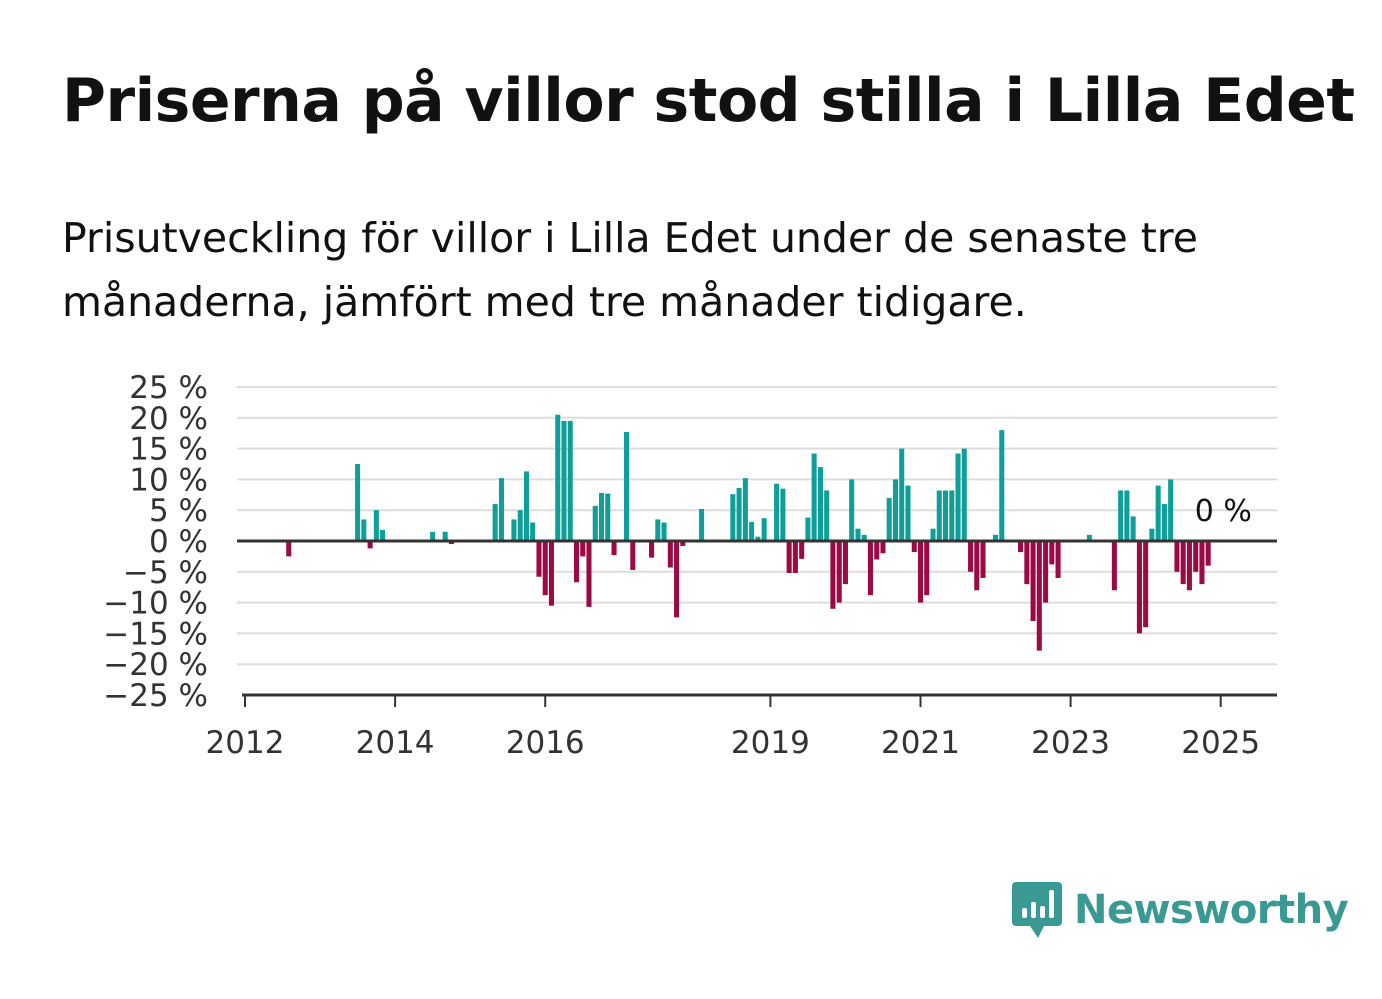 The height and width of the screenshot is (999, 1382). Describe the element at coordinates (1223, 511) in the screenshot. I see `last-value-label: 0 %` at that location.